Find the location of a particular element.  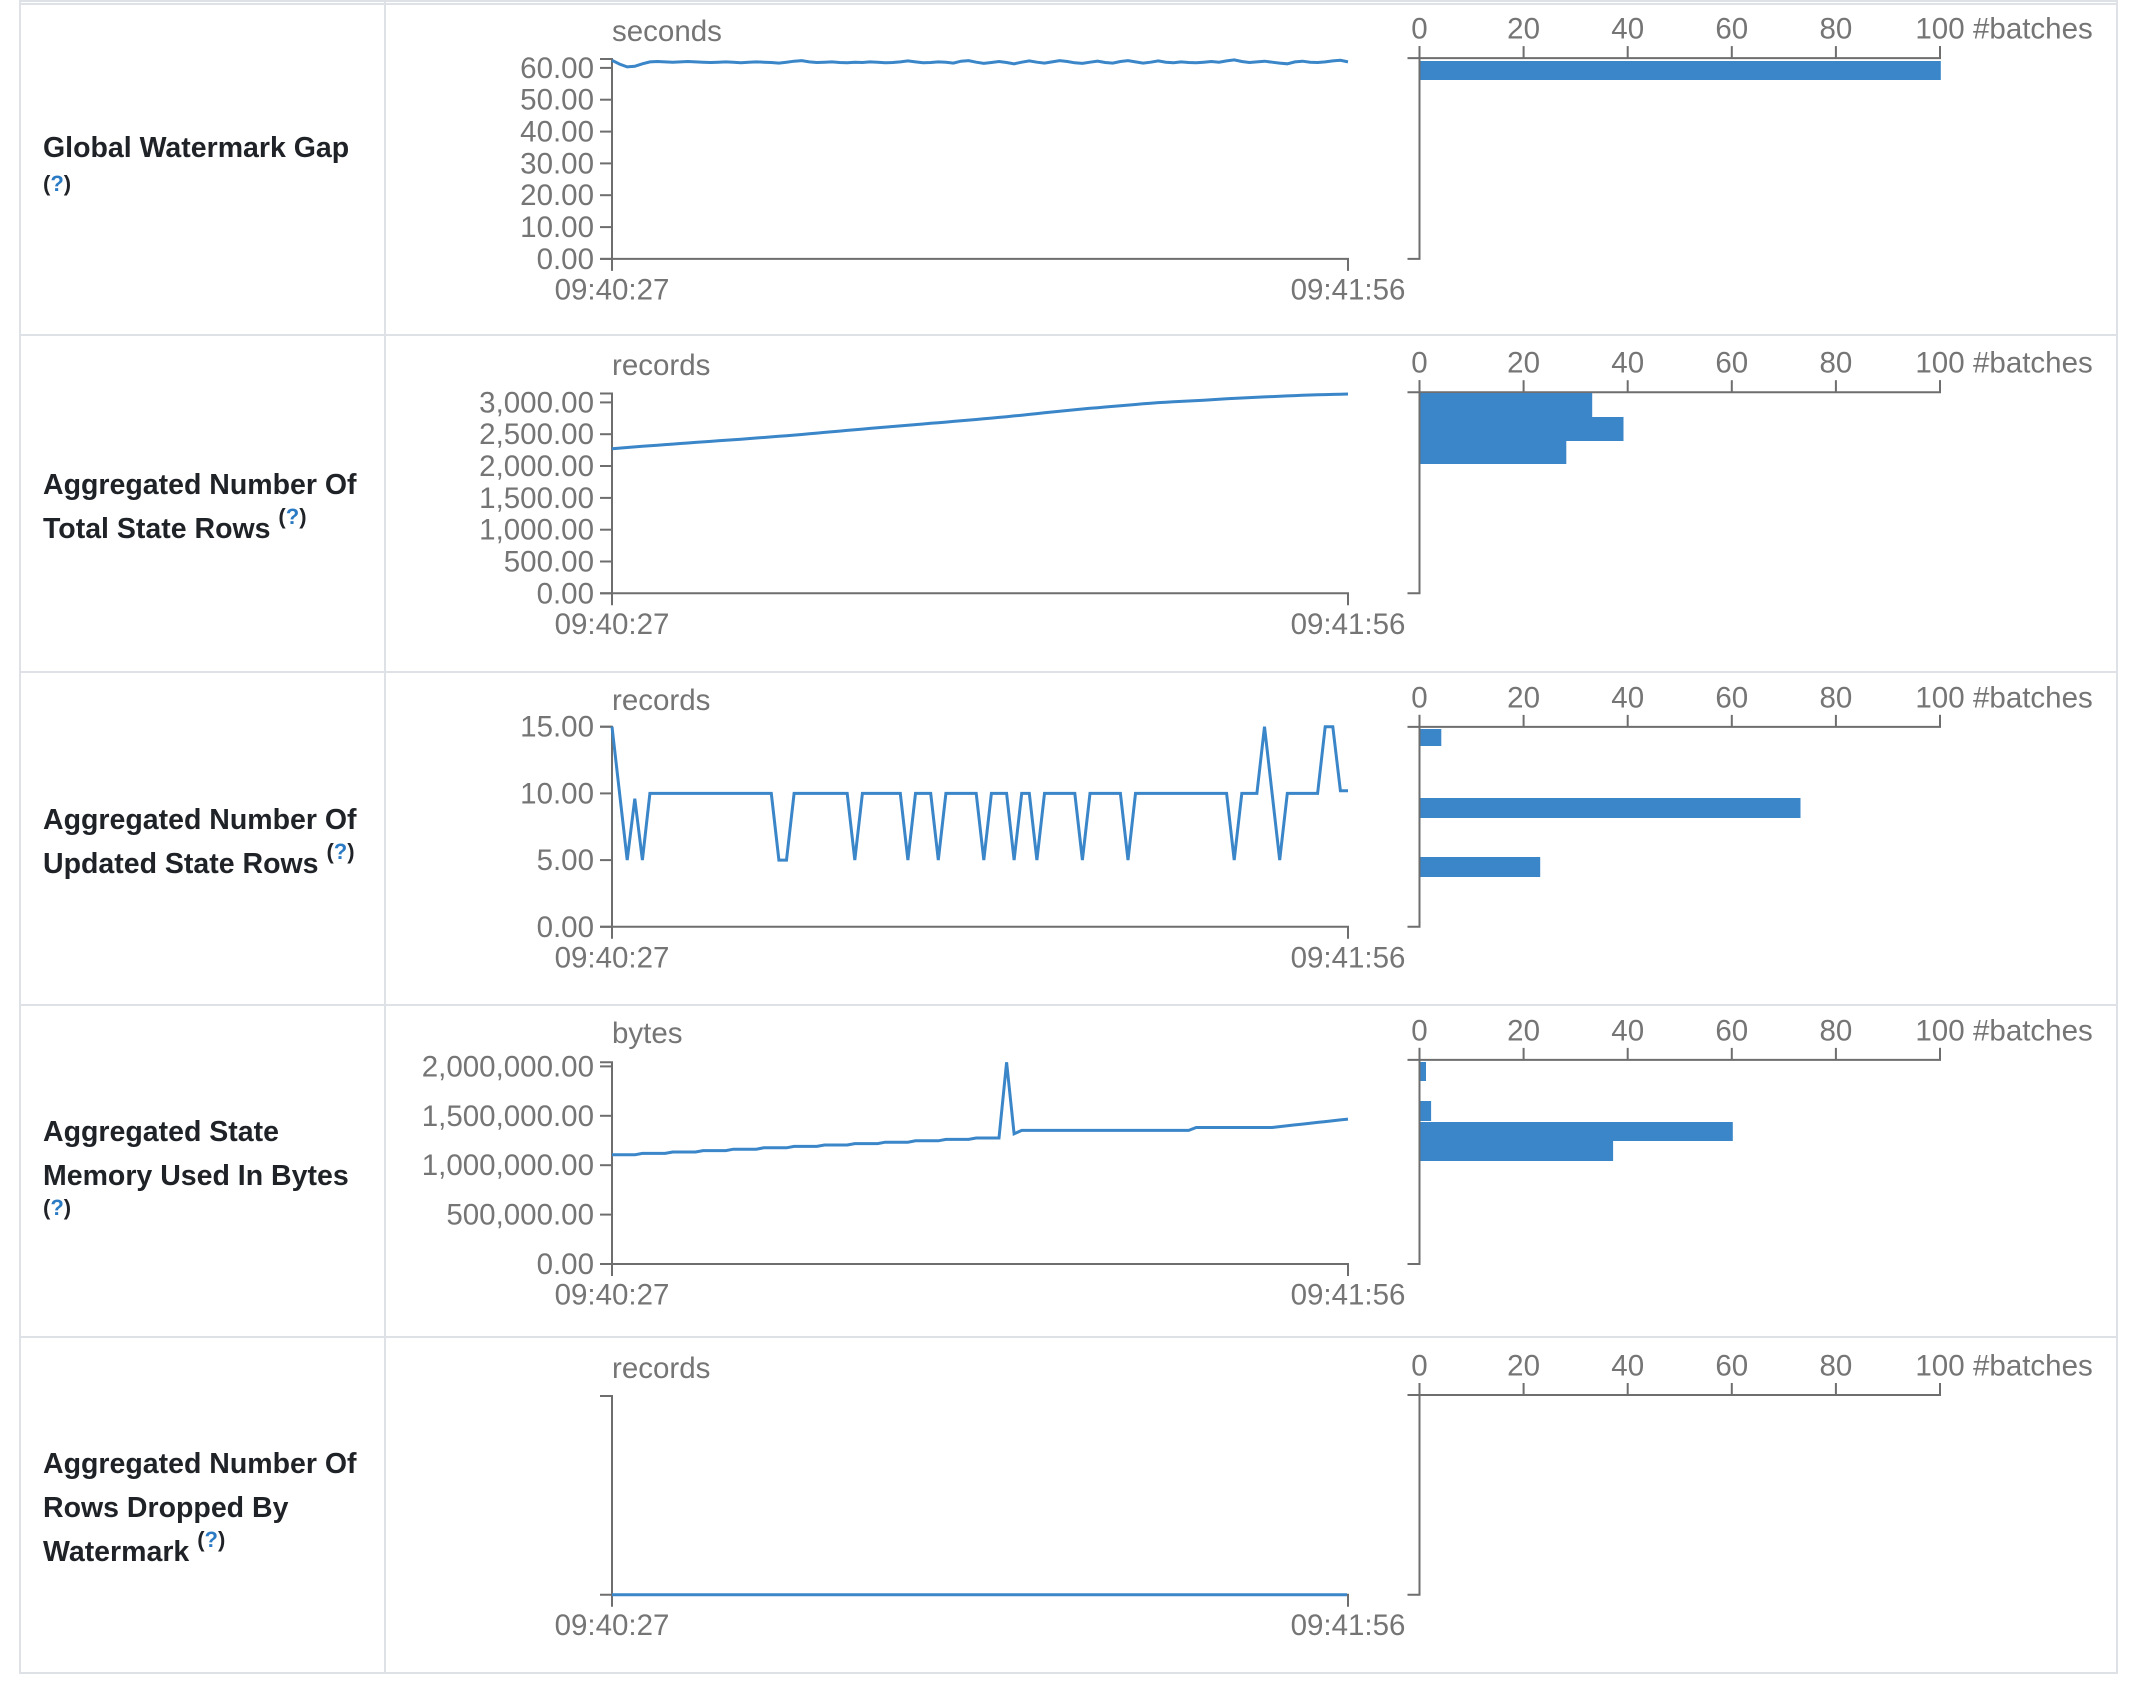

svg-text: 5.00 is located at coordinates (565, 860).